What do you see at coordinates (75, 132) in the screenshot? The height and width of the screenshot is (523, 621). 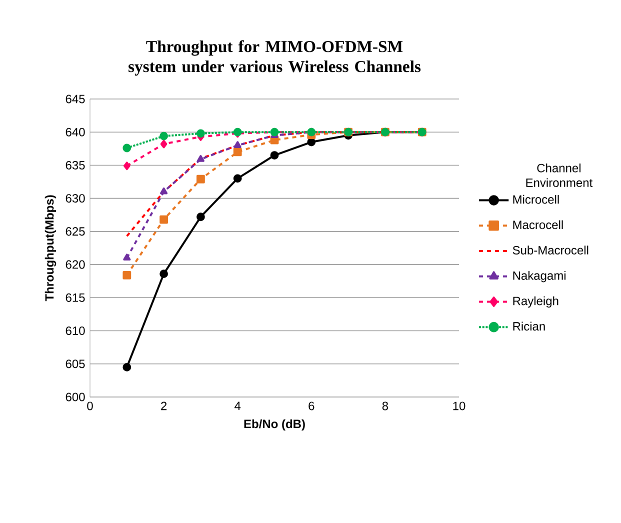 I see `y-tick-label: 640` at bounding box center [75, 132].